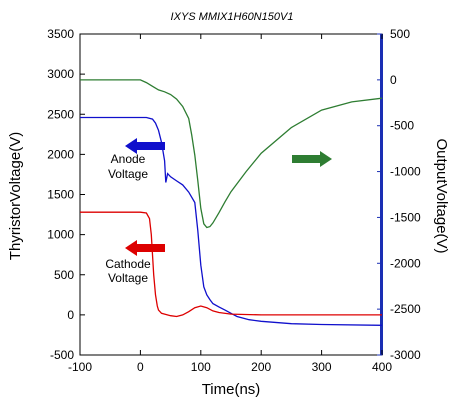  What do you see at coordinates (60, 114) in the screenshot?
I see `left-tick-label: 2500` at bounding box center [60, 114].